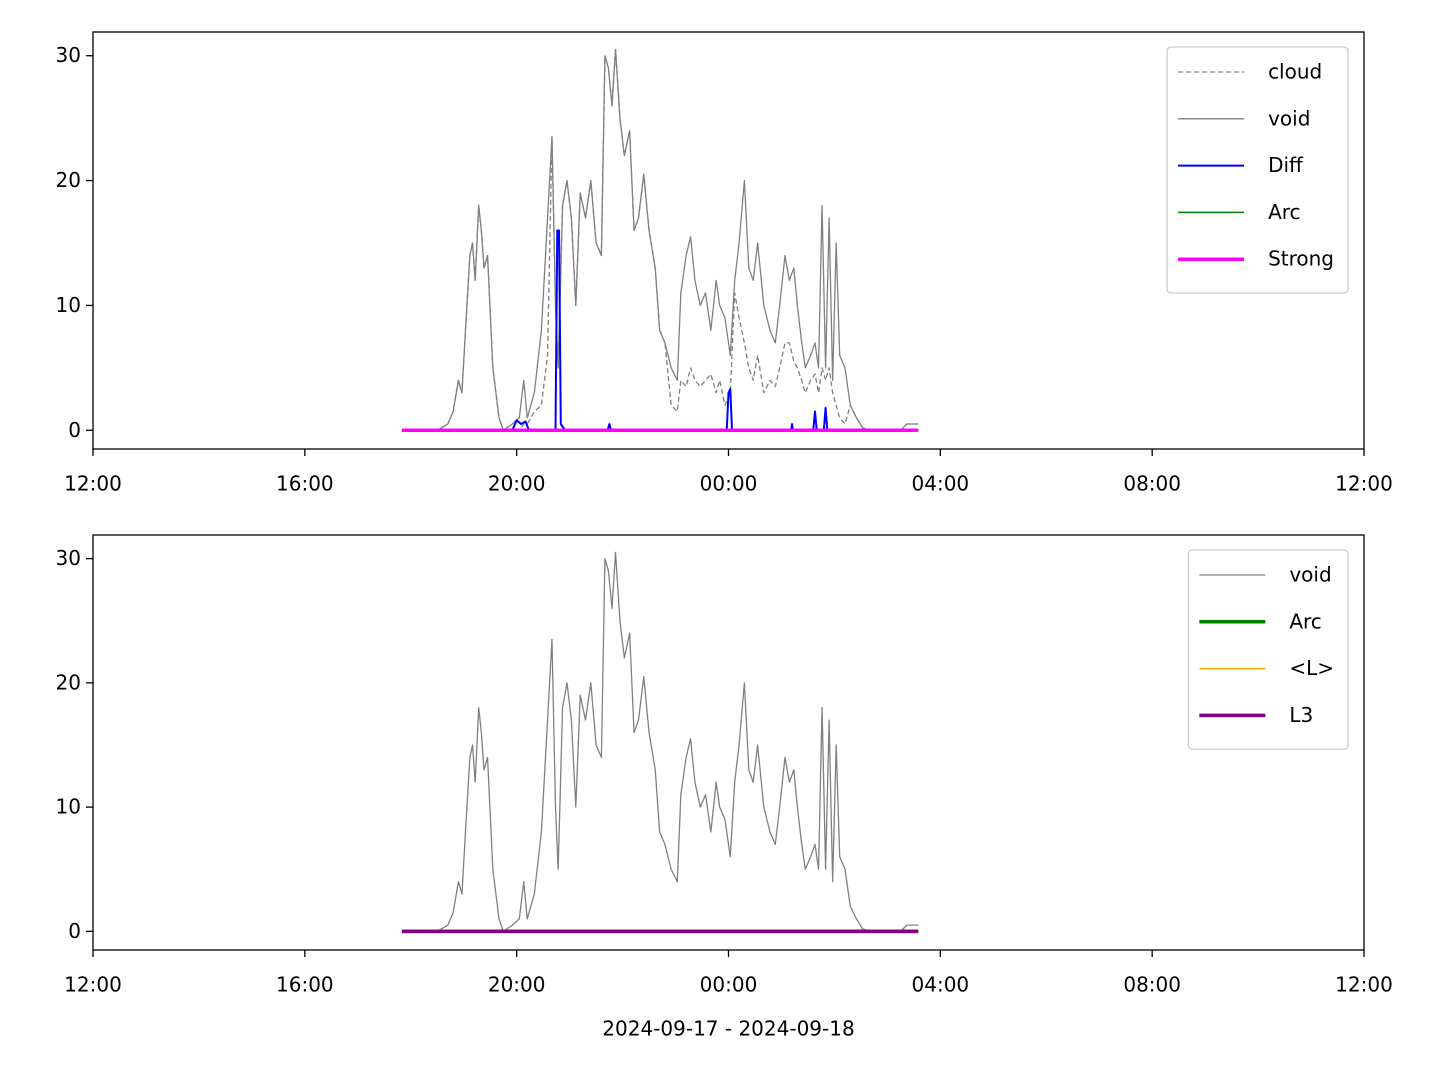 The image size is (1440, 1084). Describe the element at coordinates (728, 1029) in the screenshot. I see `x-axis-label: 2024-09-17 - 2024-09-18` at that location.